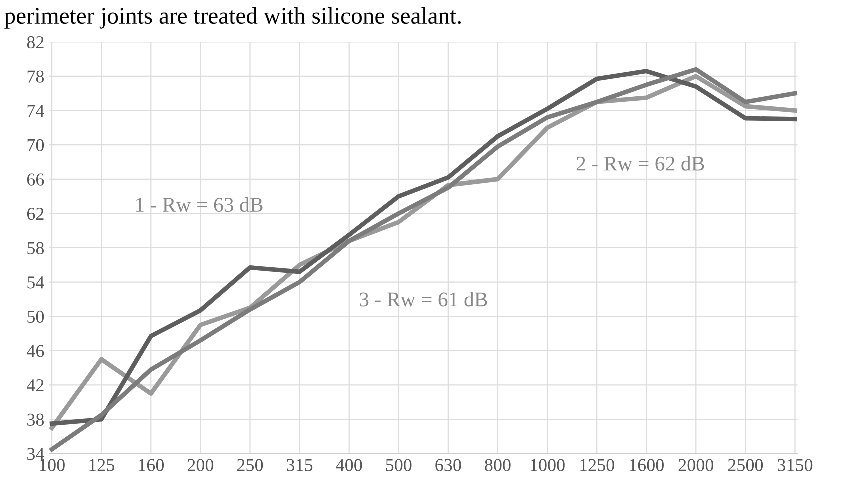 The height and width of the screenshot is (496, 855). Describe the element at coordinates (449, 465) in the screenshot. I see `x-tick-label: 630` at that location.